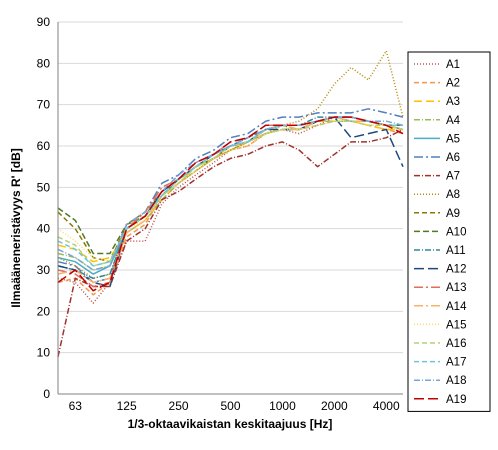 Image resolution: width=498 pixels, height=450 pixels. Describe the element at coordinates (456, 251) in the screenshot. I see `legend-label: A11` at that location.